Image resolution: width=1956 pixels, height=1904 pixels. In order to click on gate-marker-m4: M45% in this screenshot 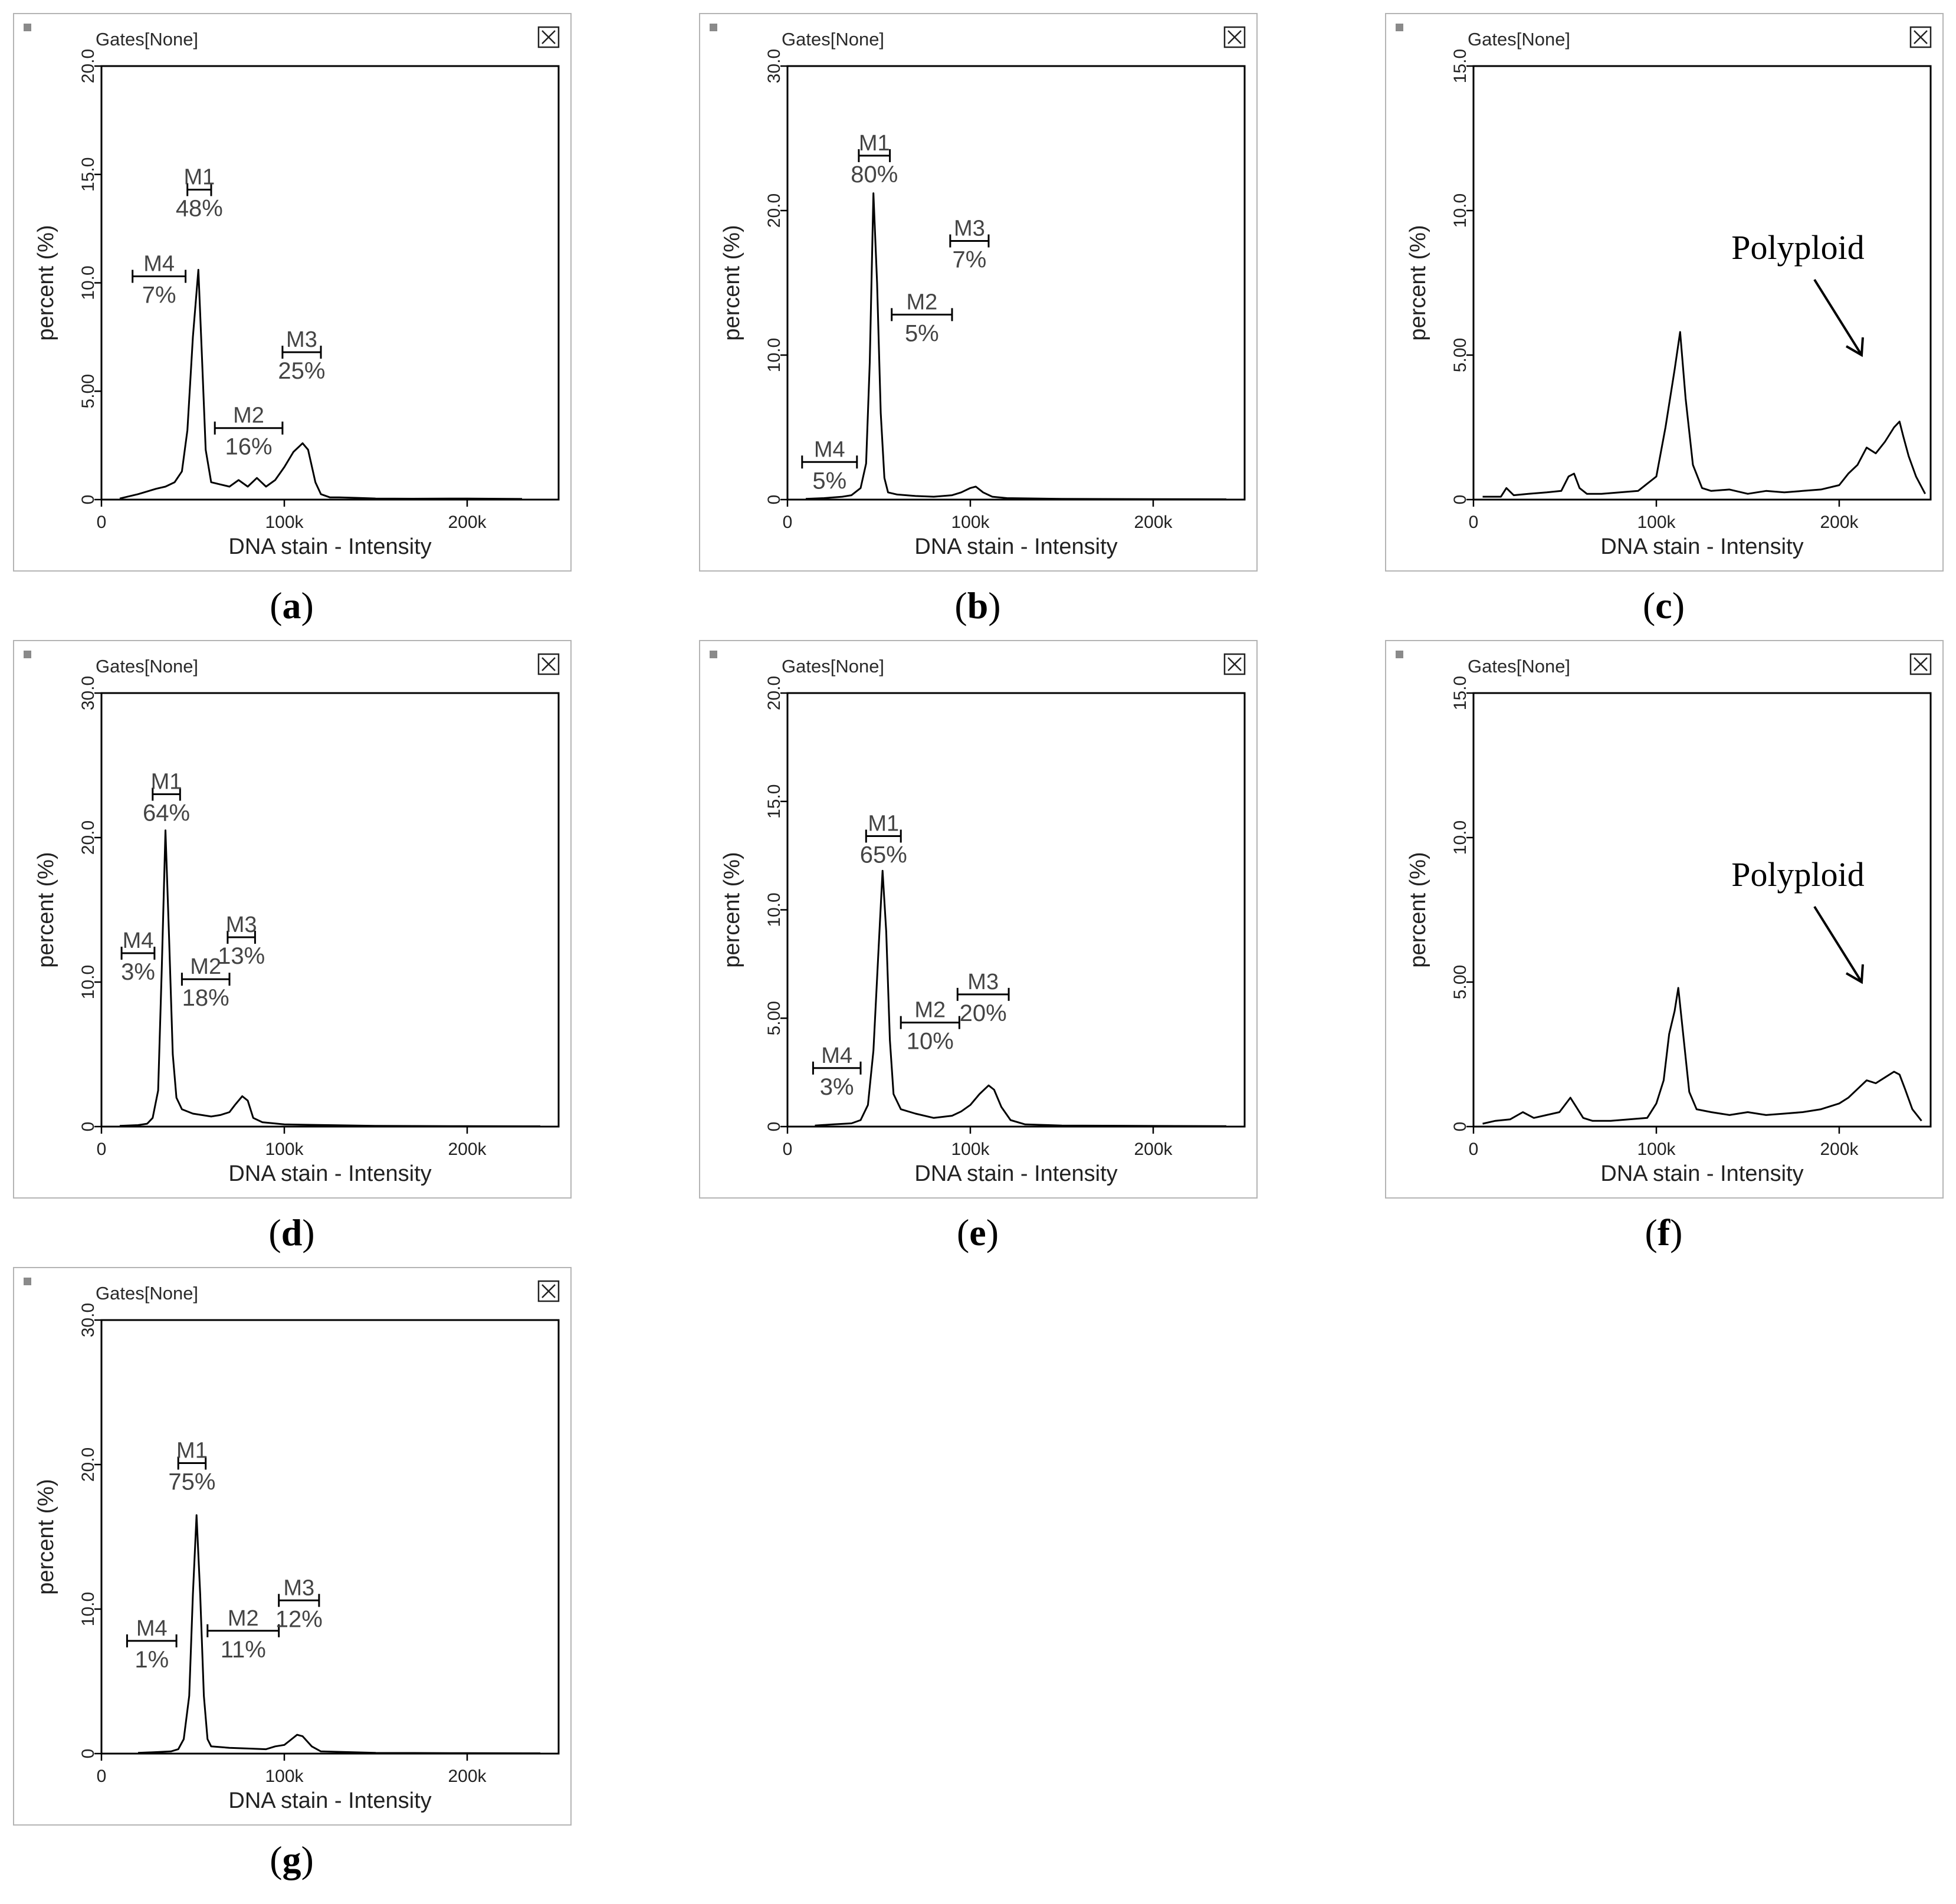, I will do `click(829, 465)`.